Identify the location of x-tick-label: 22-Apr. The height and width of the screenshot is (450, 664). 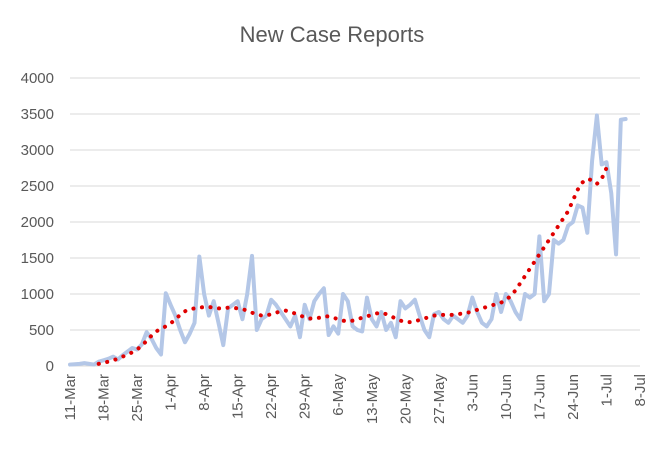
(271, 396).